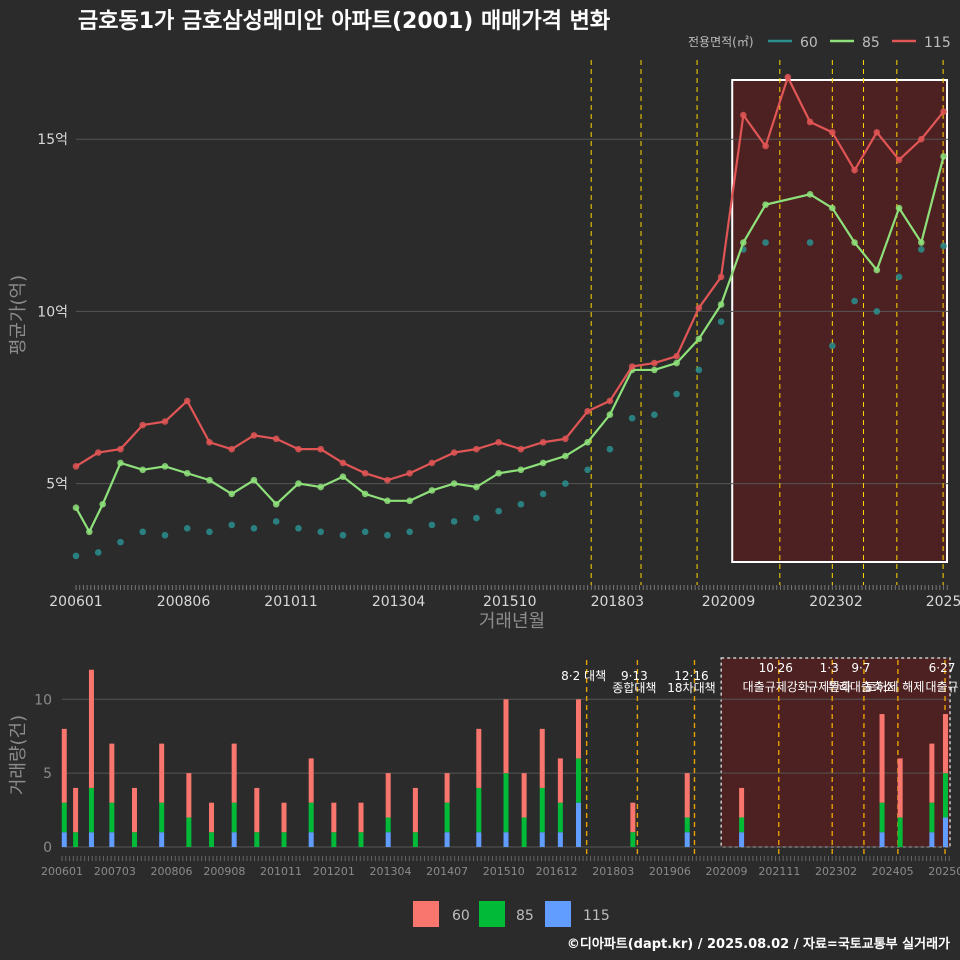  Describe the element at coordinates (57, 485) in the screenshot. I see `y-tick-label: 5억` at that location.